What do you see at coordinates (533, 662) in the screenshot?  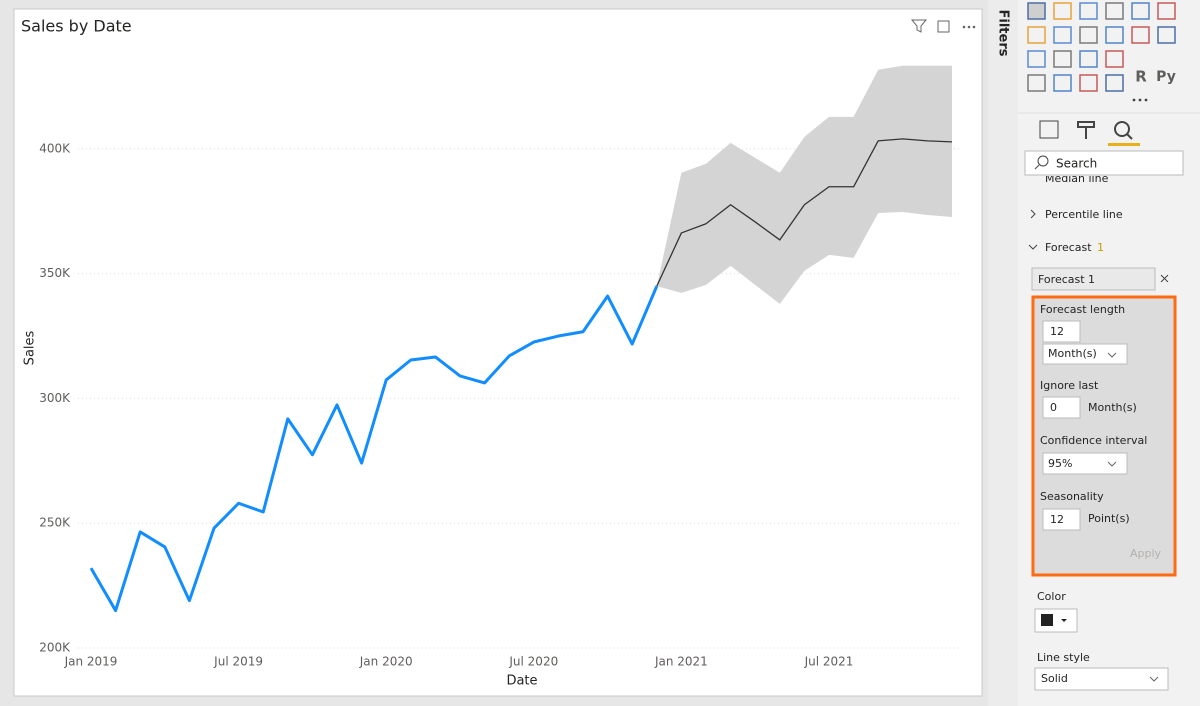 I see `x-tick-label: Jul 2020` at bounding box center [533, 662].